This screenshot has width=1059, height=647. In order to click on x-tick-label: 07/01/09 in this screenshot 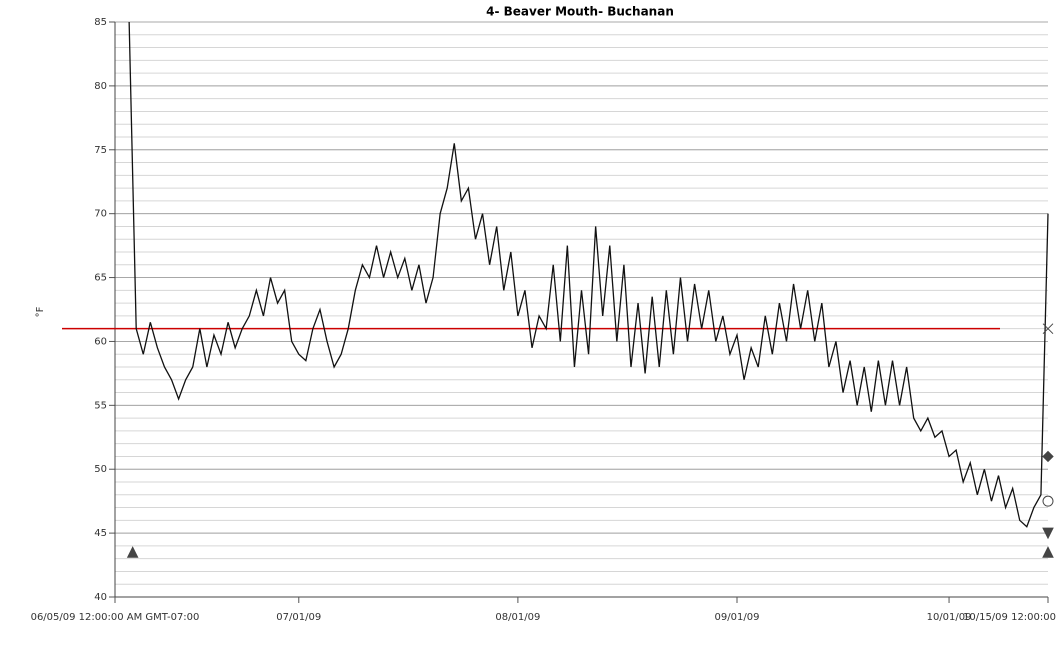, I will do `click(298, 617)`.